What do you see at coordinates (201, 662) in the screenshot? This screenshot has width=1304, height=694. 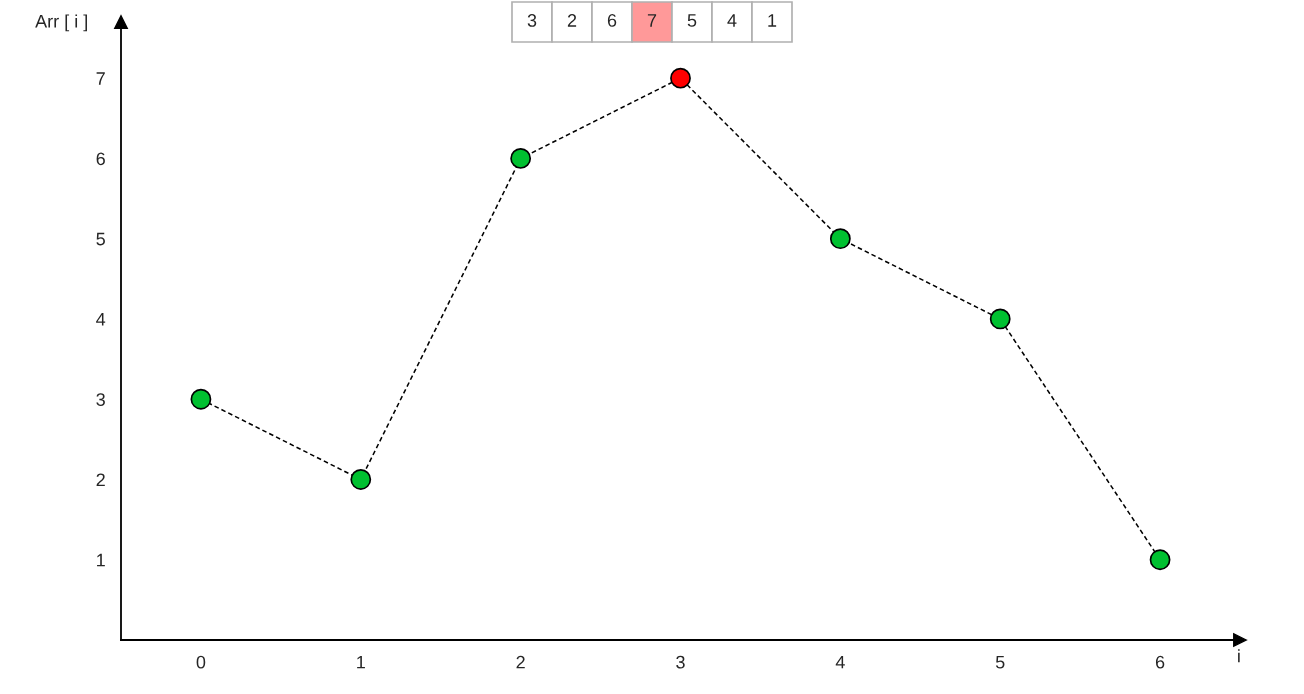 I see `x-tick-label: 0` at bounding box center [201, 662].